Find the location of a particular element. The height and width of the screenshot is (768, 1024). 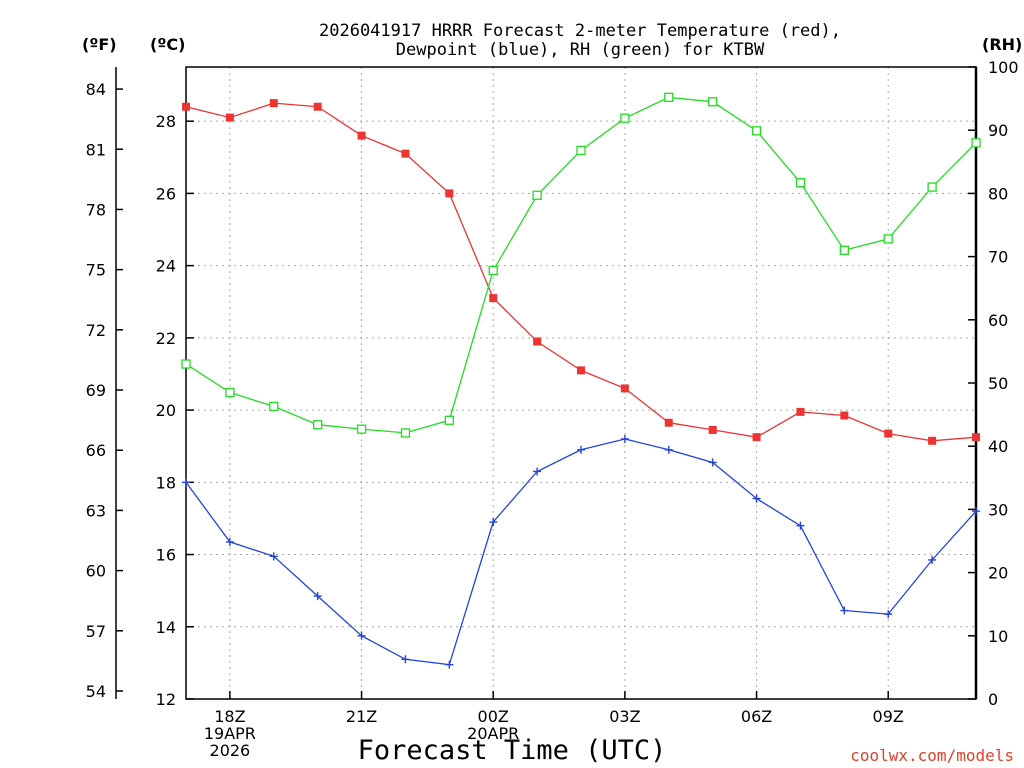

time-tick-label: 06Z is located at coordinates (756, 716).